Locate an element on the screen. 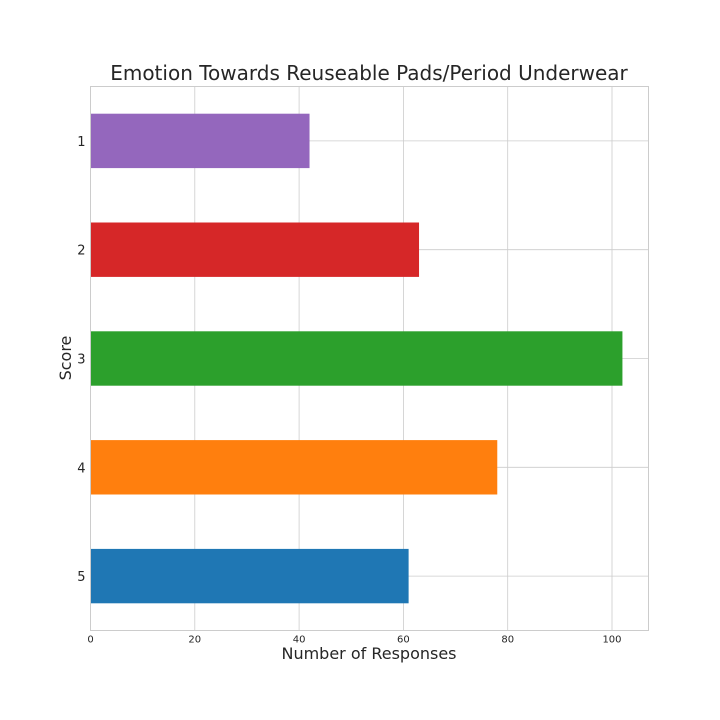 The width and height of the screenshot is (720, 720). y-tick-label: 3 is located at coordinates (81, 360).